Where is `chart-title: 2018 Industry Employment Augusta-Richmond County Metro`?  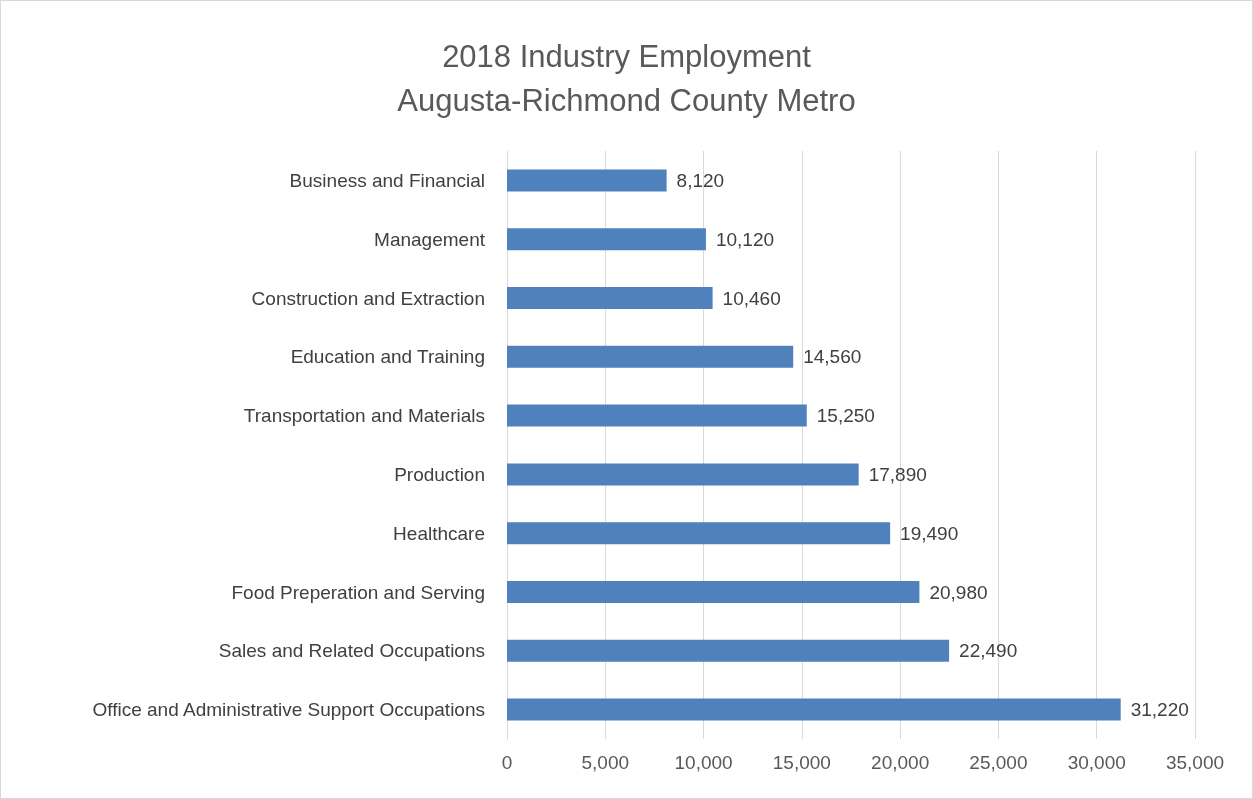
chart-title: 2018 Industry Employment Augusta-Richmond County Metro is located at coordinates (626, 78).